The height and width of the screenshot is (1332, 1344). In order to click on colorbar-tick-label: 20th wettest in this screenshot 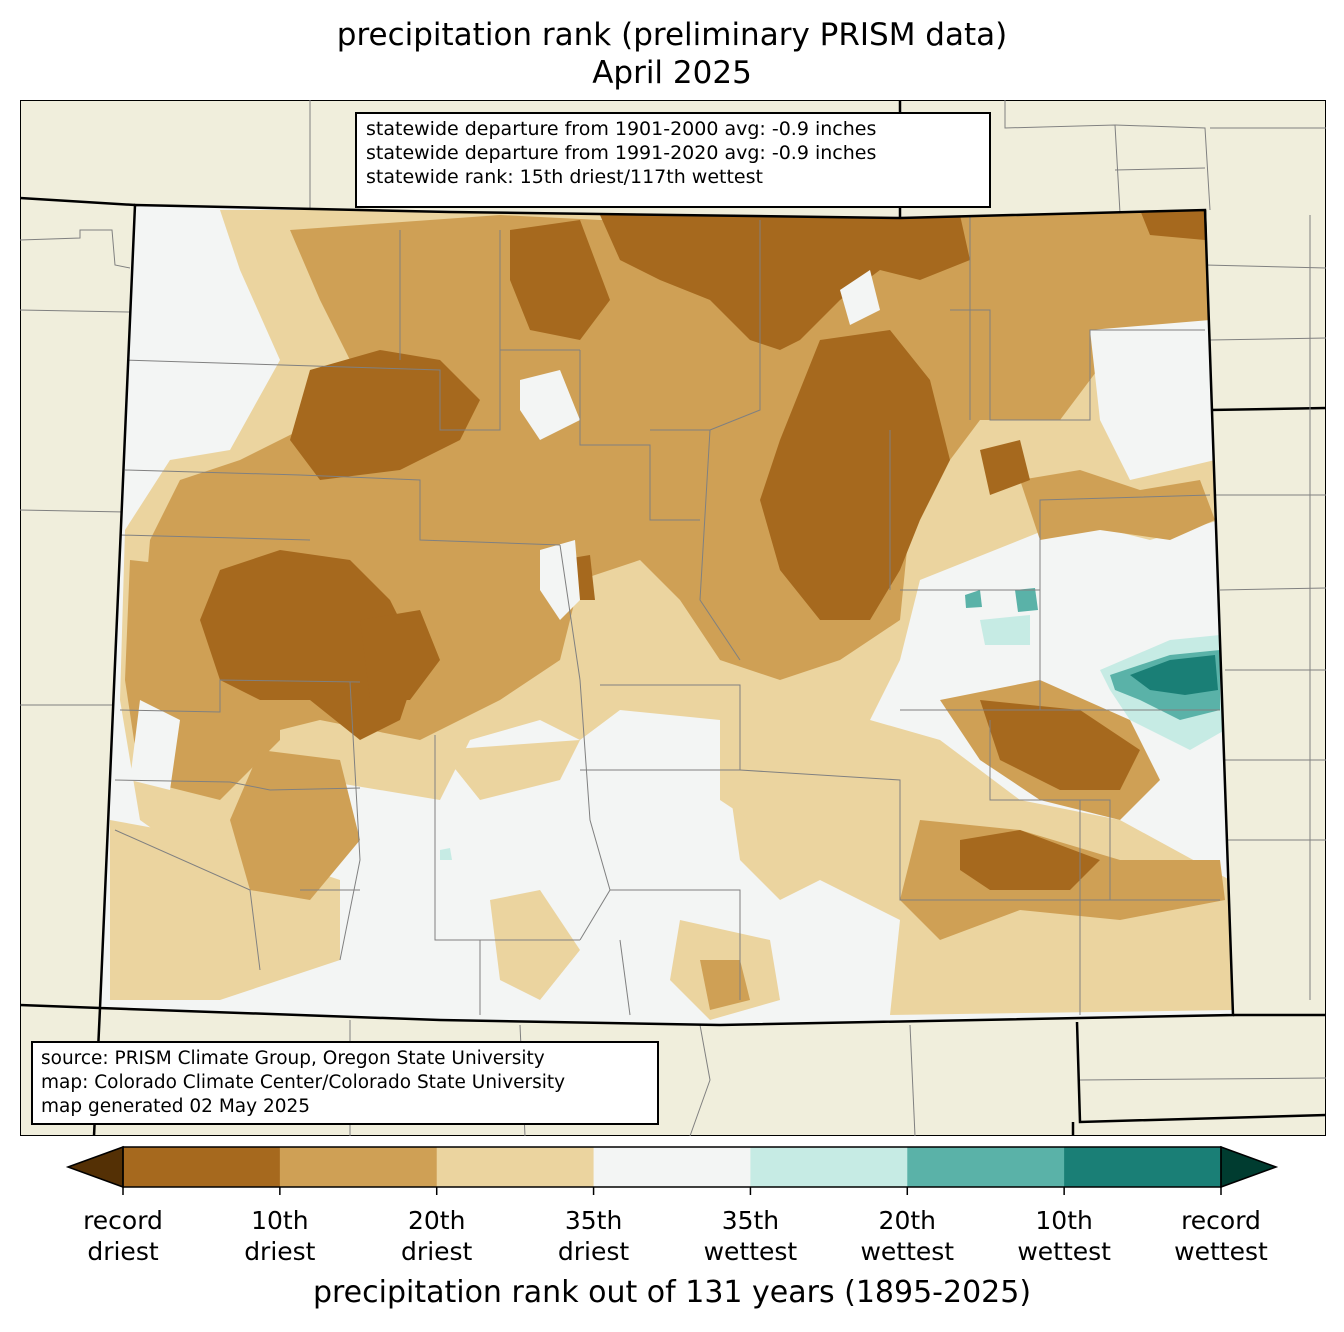, I will do `click(907, 1236)`.